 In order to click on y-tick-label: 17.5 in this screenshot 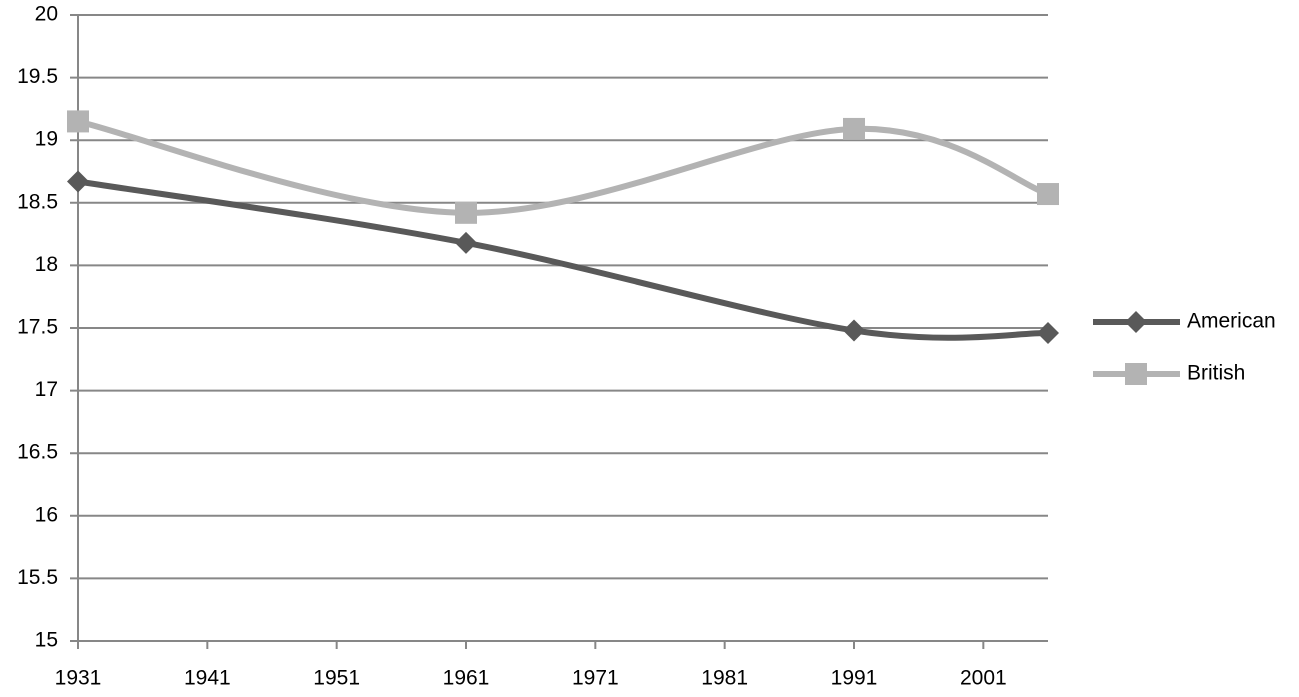, I will do `click(37, 327)`.